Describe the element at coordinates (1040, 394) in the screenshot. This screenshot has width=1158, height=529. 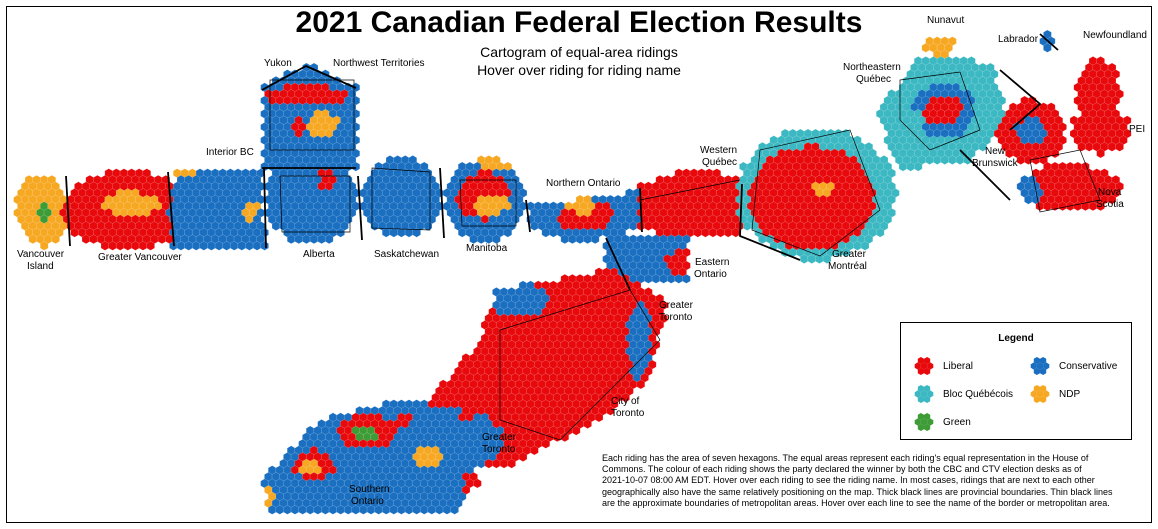
I see `ndp-swatch-icon` at that location.